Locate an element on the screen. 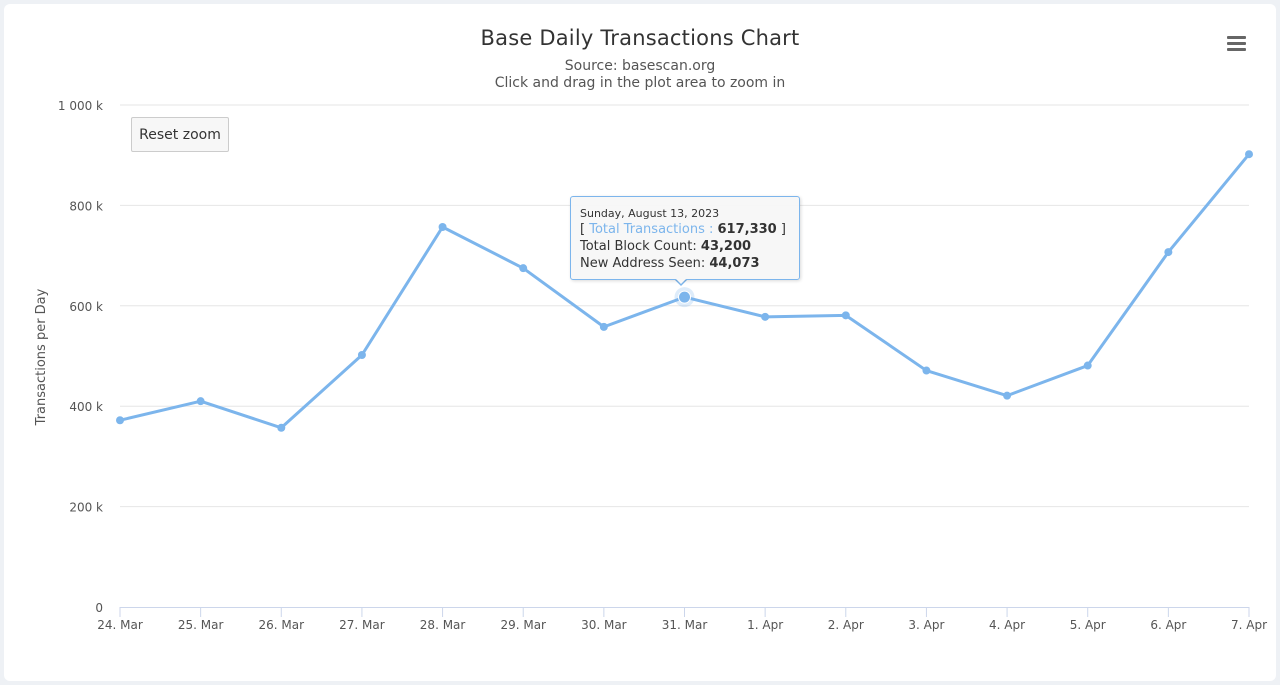 Image resolution: width=1280 pixels, height=685 pixels. tooltip-new-address-label: New Address Seen: is located at coordinates (645, 263).